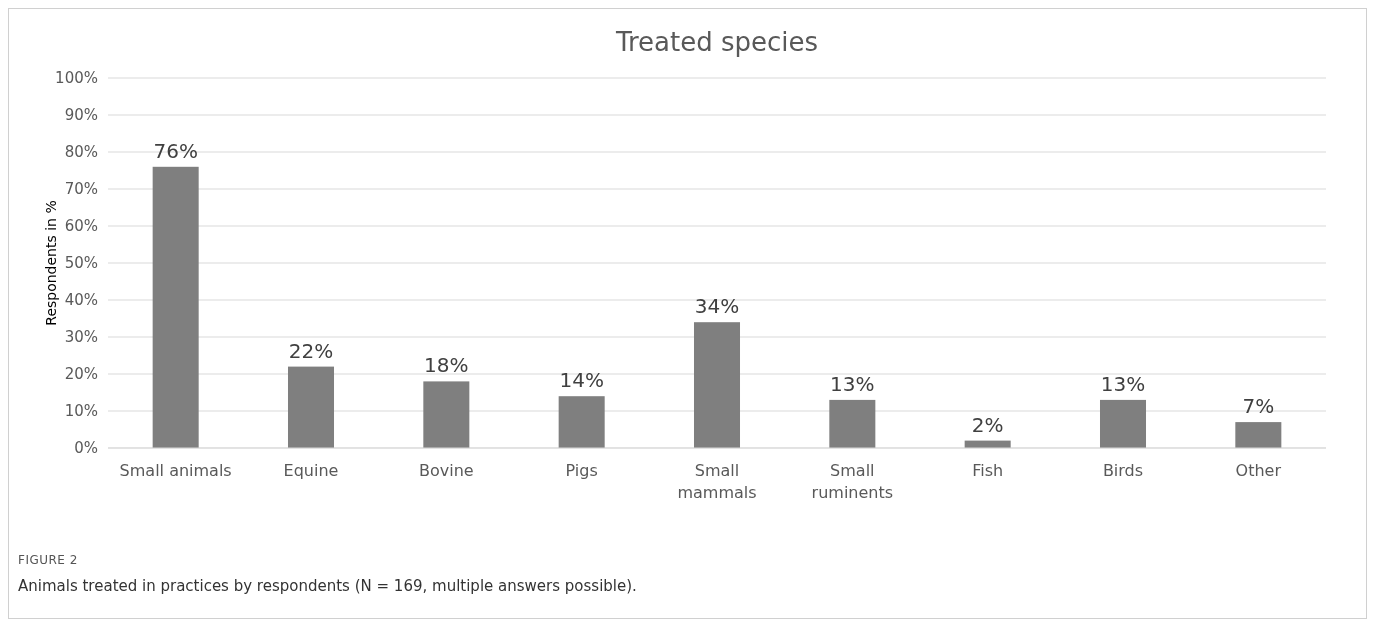 This screenshot has height=627, width=1375. Describe the element at coordinates (1123, 470) in the screenshot. I see `x-tick-label: Birds` at that location.